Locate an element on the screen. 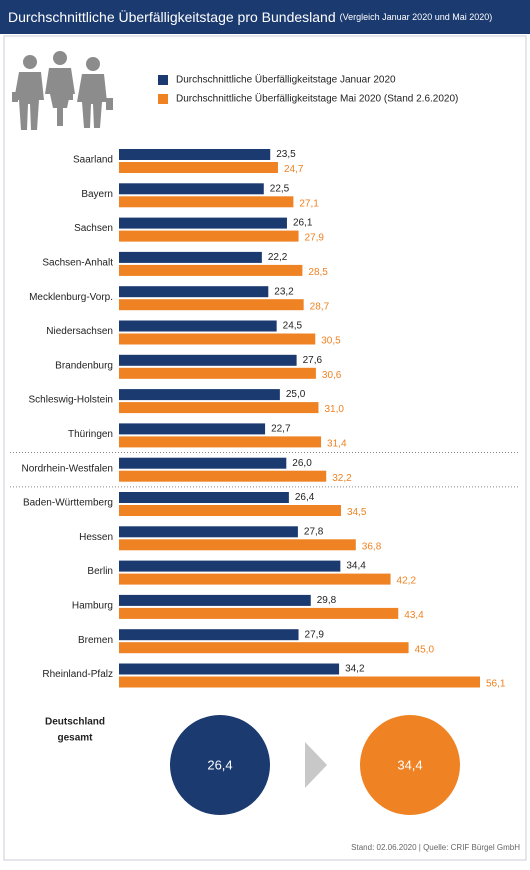  category-label: Thüringen is located at coordinates (90, 434).